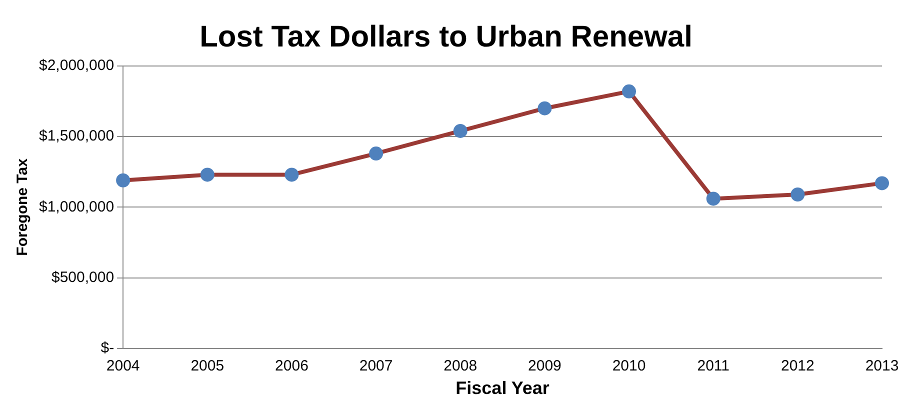 This screenshot has height=405, width=912. What do you see at coordinates (76, 65) in the screenshot?
I see `y-tick-label: $2,000,000` at bounding box center [76, 65].